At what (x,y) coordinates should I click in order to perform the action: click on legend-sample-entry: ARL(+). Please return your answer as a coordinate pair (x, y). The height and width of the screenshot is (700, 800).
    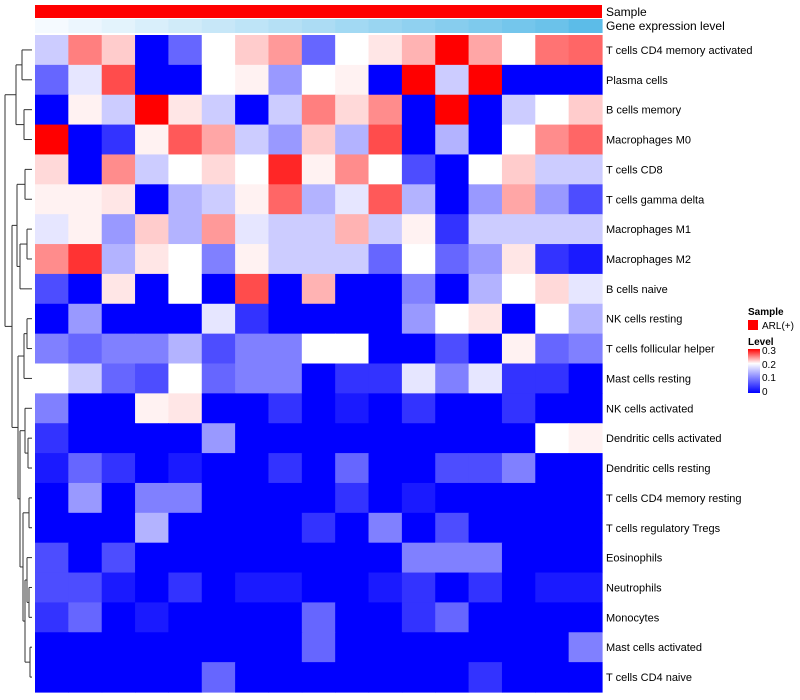
    Looking at the image, I should click on (778, 326).